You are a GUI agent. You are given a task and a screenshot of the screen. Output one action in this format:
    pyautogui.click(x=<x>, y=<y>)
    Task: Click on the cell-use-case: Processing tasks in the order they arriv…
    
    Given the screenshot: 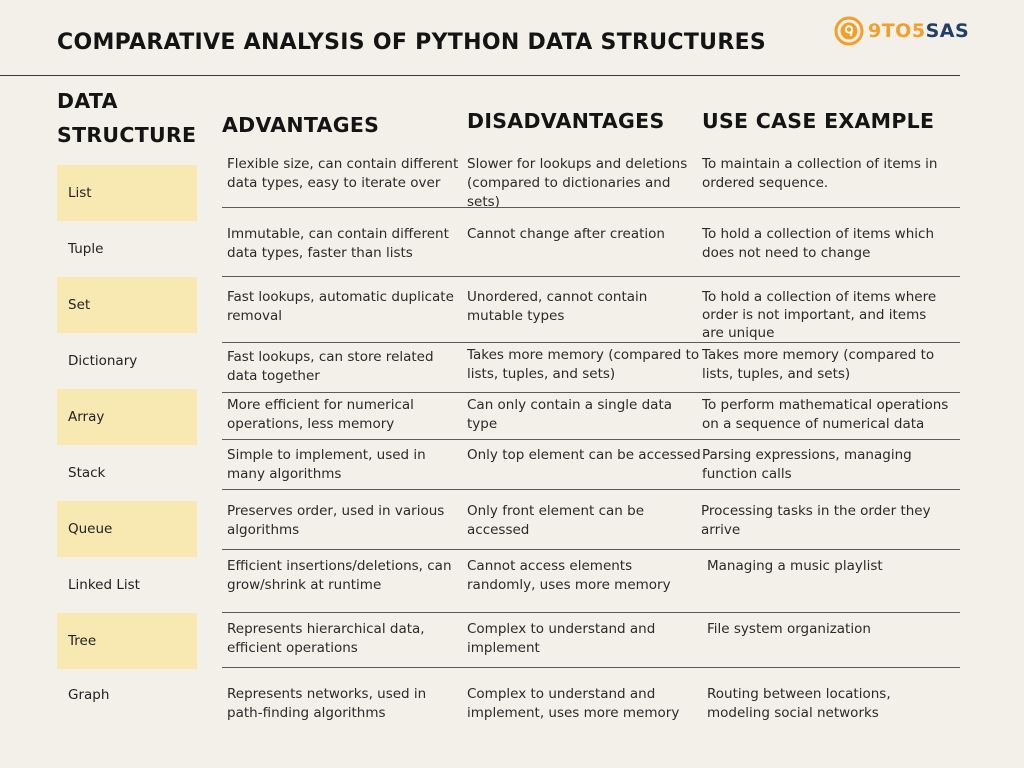 What is the action you would take?
    pyautogui.click(x=816, y=520)
    